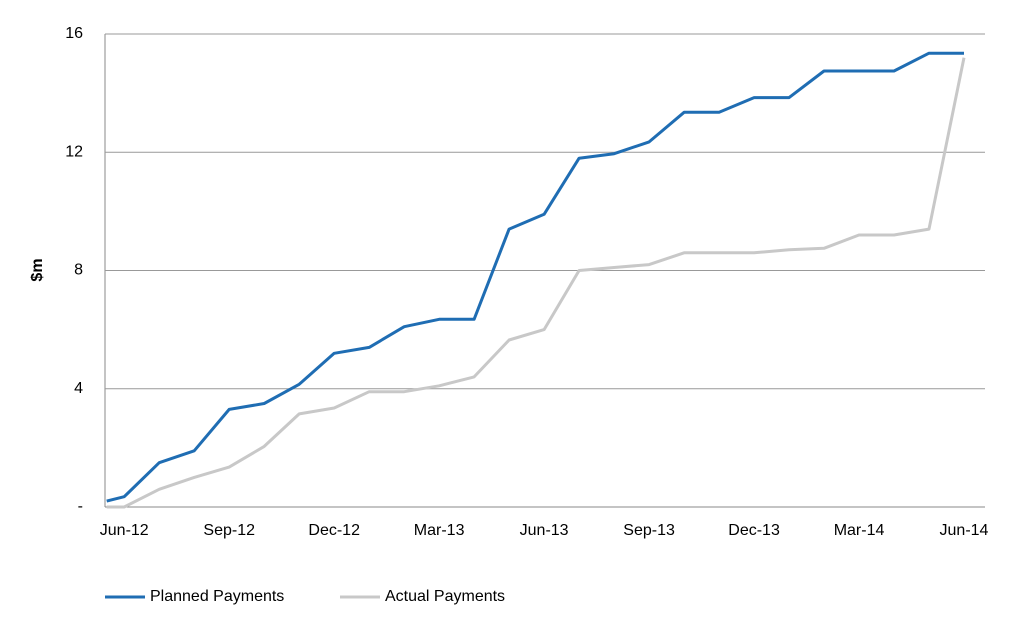  Describe the element at coordinates (78, 270) in the screenshot. I see `y-tick-label: 8` at that location.